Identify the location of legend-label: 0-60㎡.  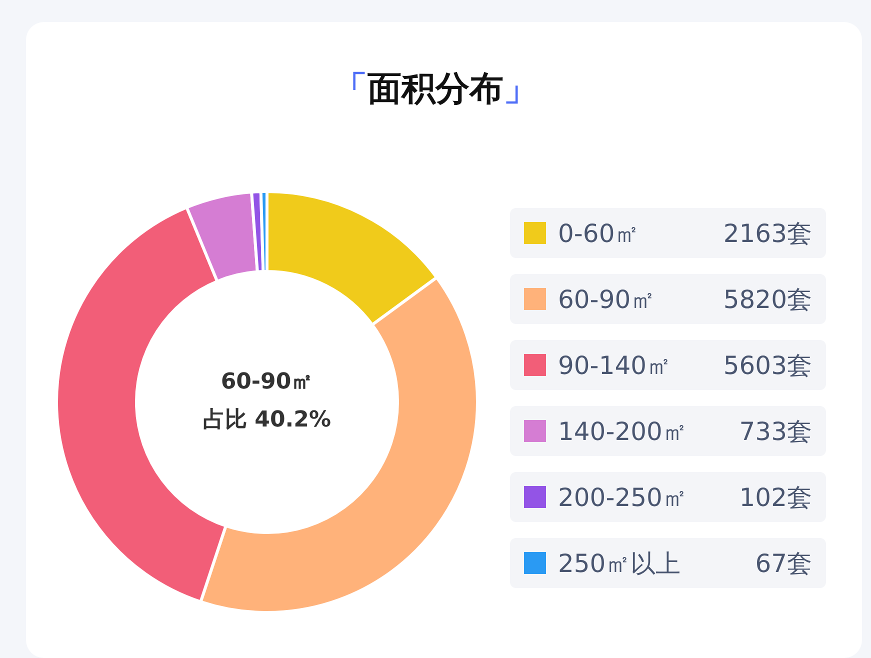
(599, 234).